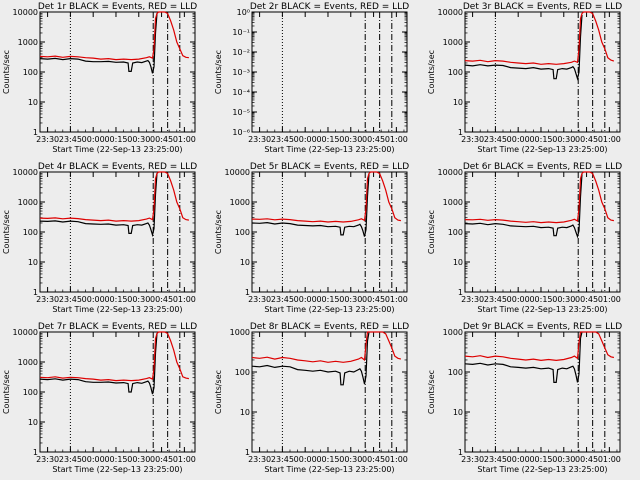 This screenshot has height=480, width=640. Describe the element at coordinates (329, 7) in the screenshot. I see `panel-title: Det 2r BLACK = Events, RED = LLD` at that location.